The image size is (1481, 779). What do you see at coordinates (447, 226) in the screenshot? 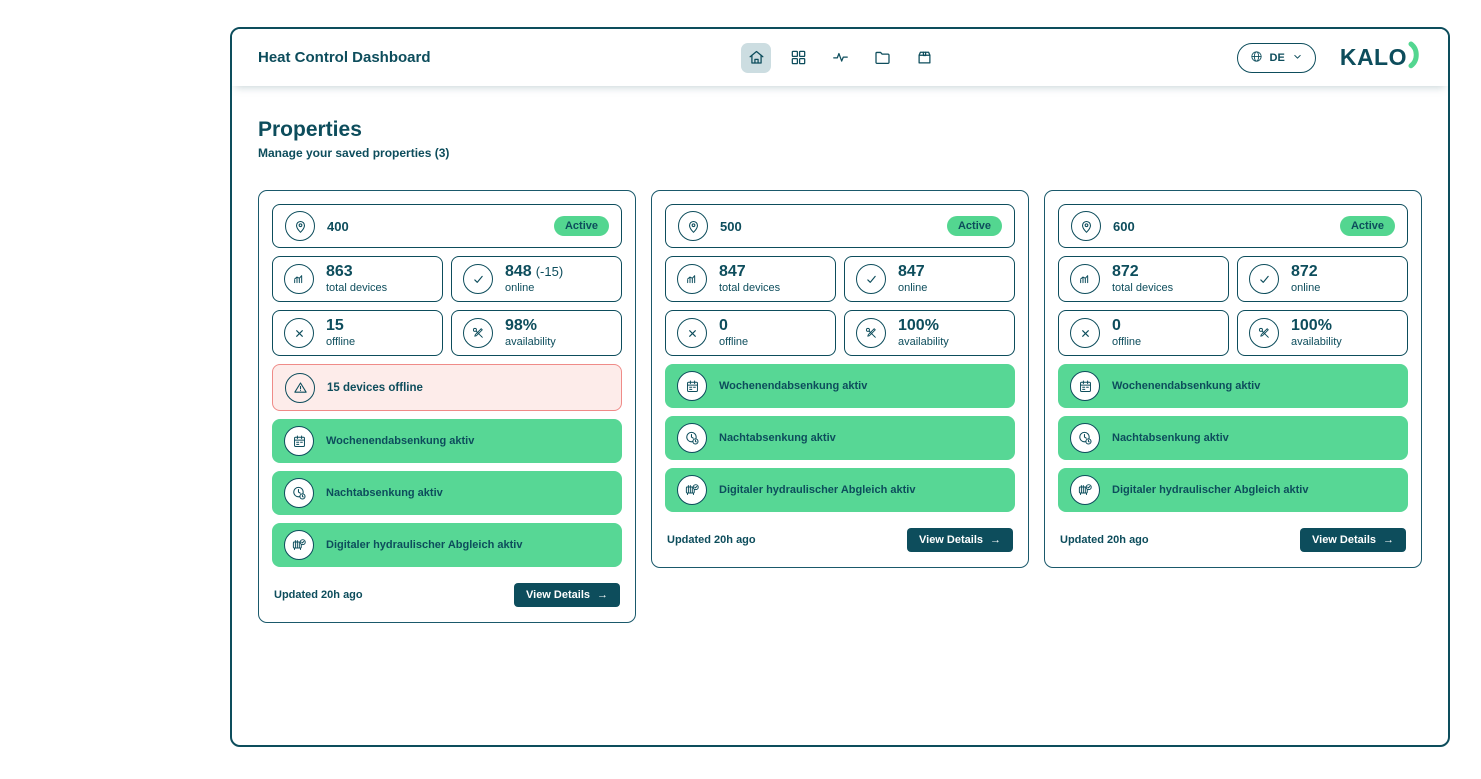
I see `card-header: 400 Active` at bounding box center [447, 226].